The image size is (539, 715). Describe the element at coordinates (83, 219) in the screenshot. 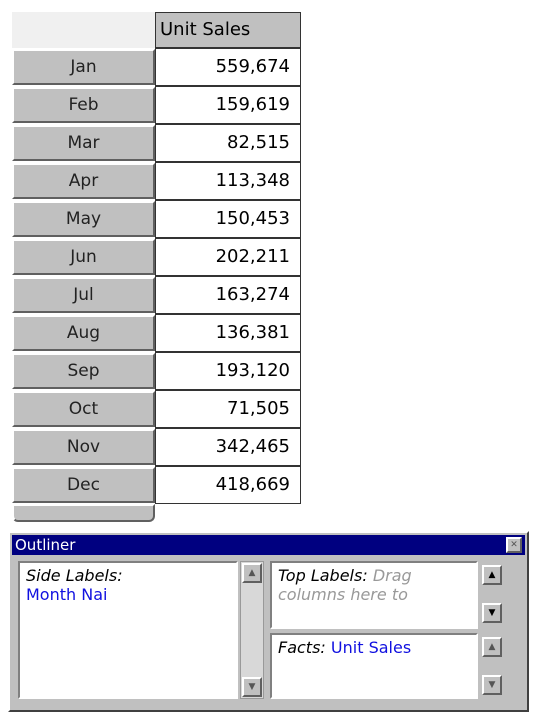

I see `row-label: May` at that location.